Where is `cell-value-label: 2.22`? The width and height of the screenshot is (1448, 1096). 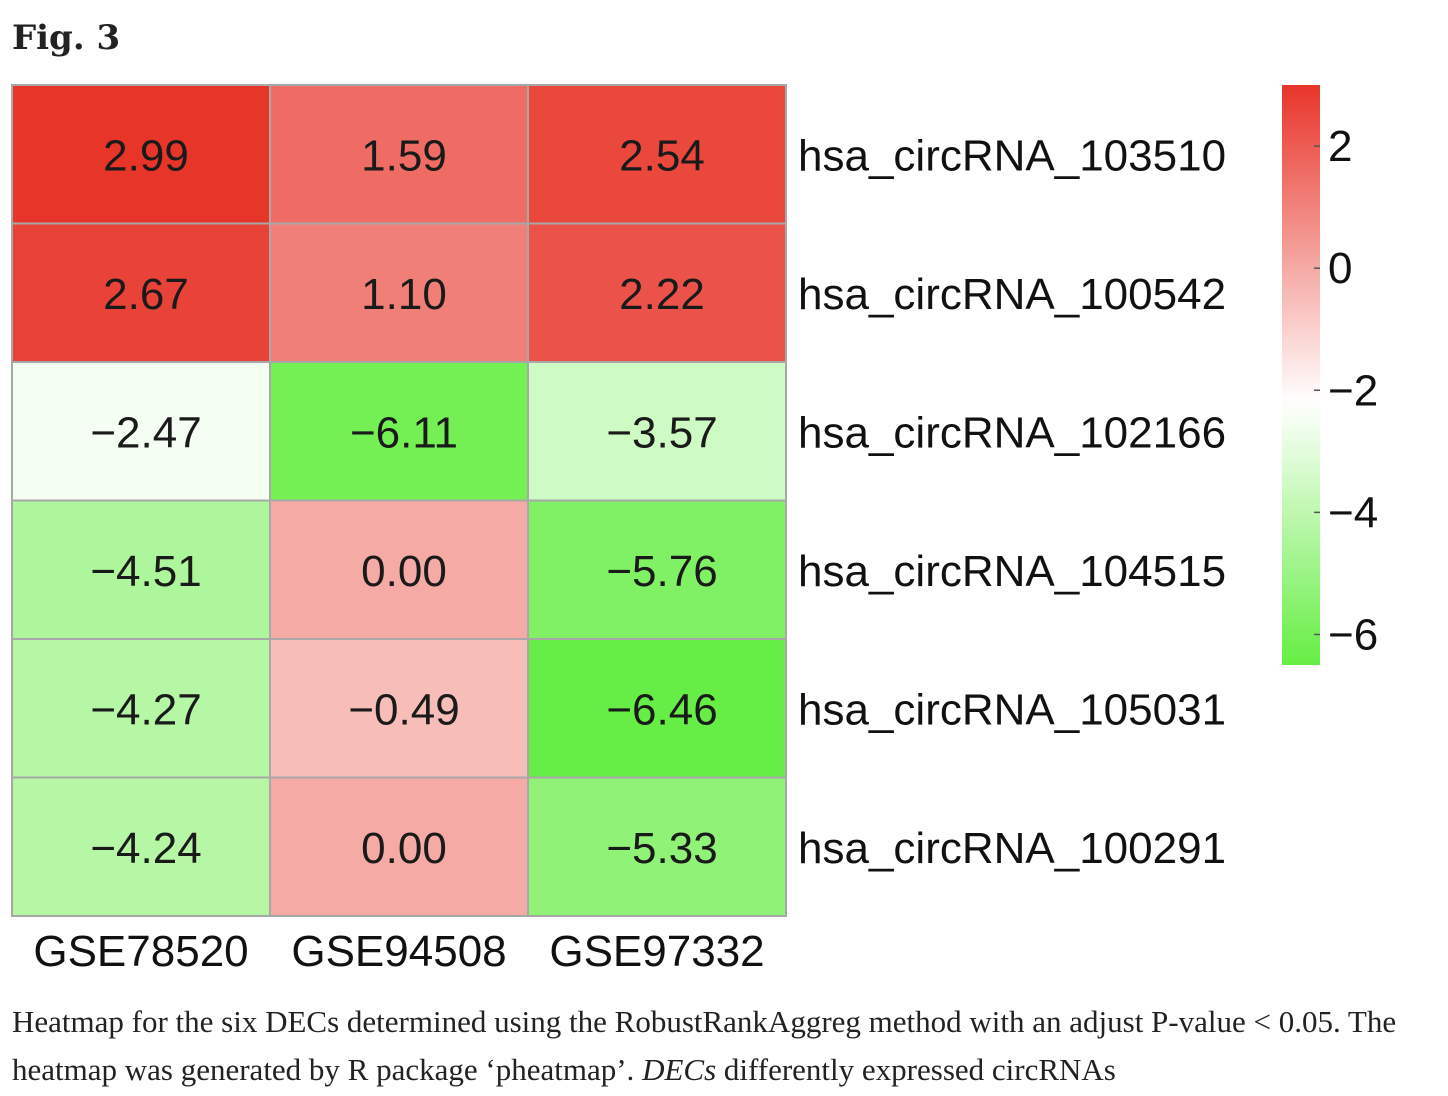
cell-value-label: 2.22 is located at coordinates (662, 294).